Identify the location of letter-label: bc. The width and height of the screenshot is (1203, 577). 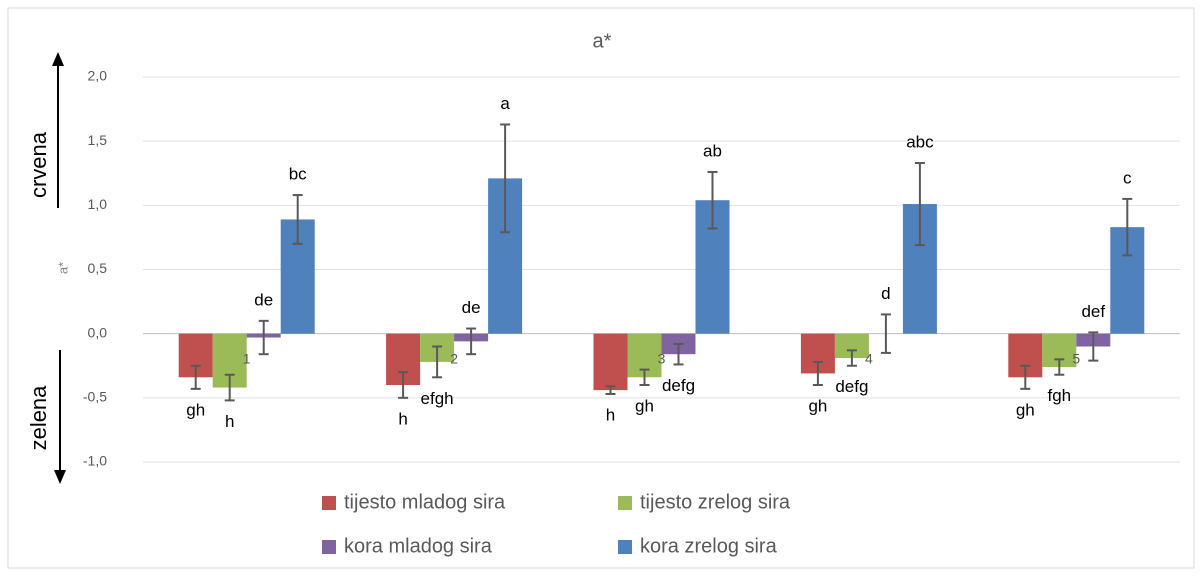
(298, 174).